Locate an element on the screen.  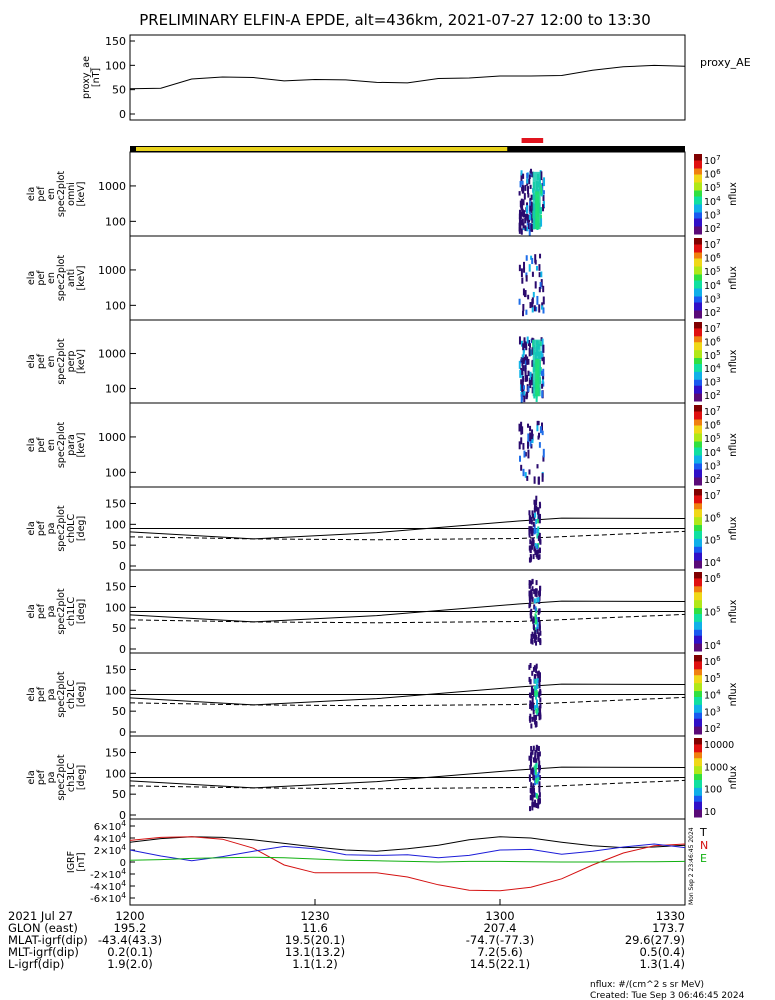
y-tick-label: 150 is located at coordinates (115, 587).